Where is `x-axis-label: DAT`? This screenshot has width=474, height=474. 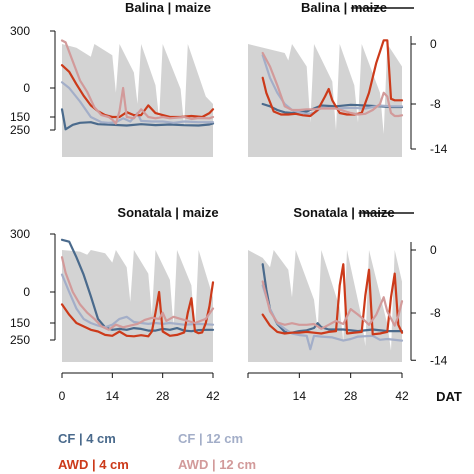 x-axis-label: DAT is located at coordinates (449, 396).